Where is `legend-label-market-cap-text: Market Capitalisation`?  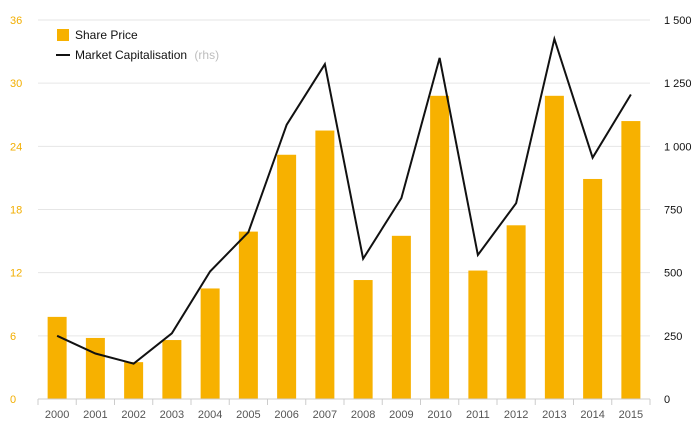
legend-label-market-cap-text: Market Capitalisation is located at coordinates (131, 55).